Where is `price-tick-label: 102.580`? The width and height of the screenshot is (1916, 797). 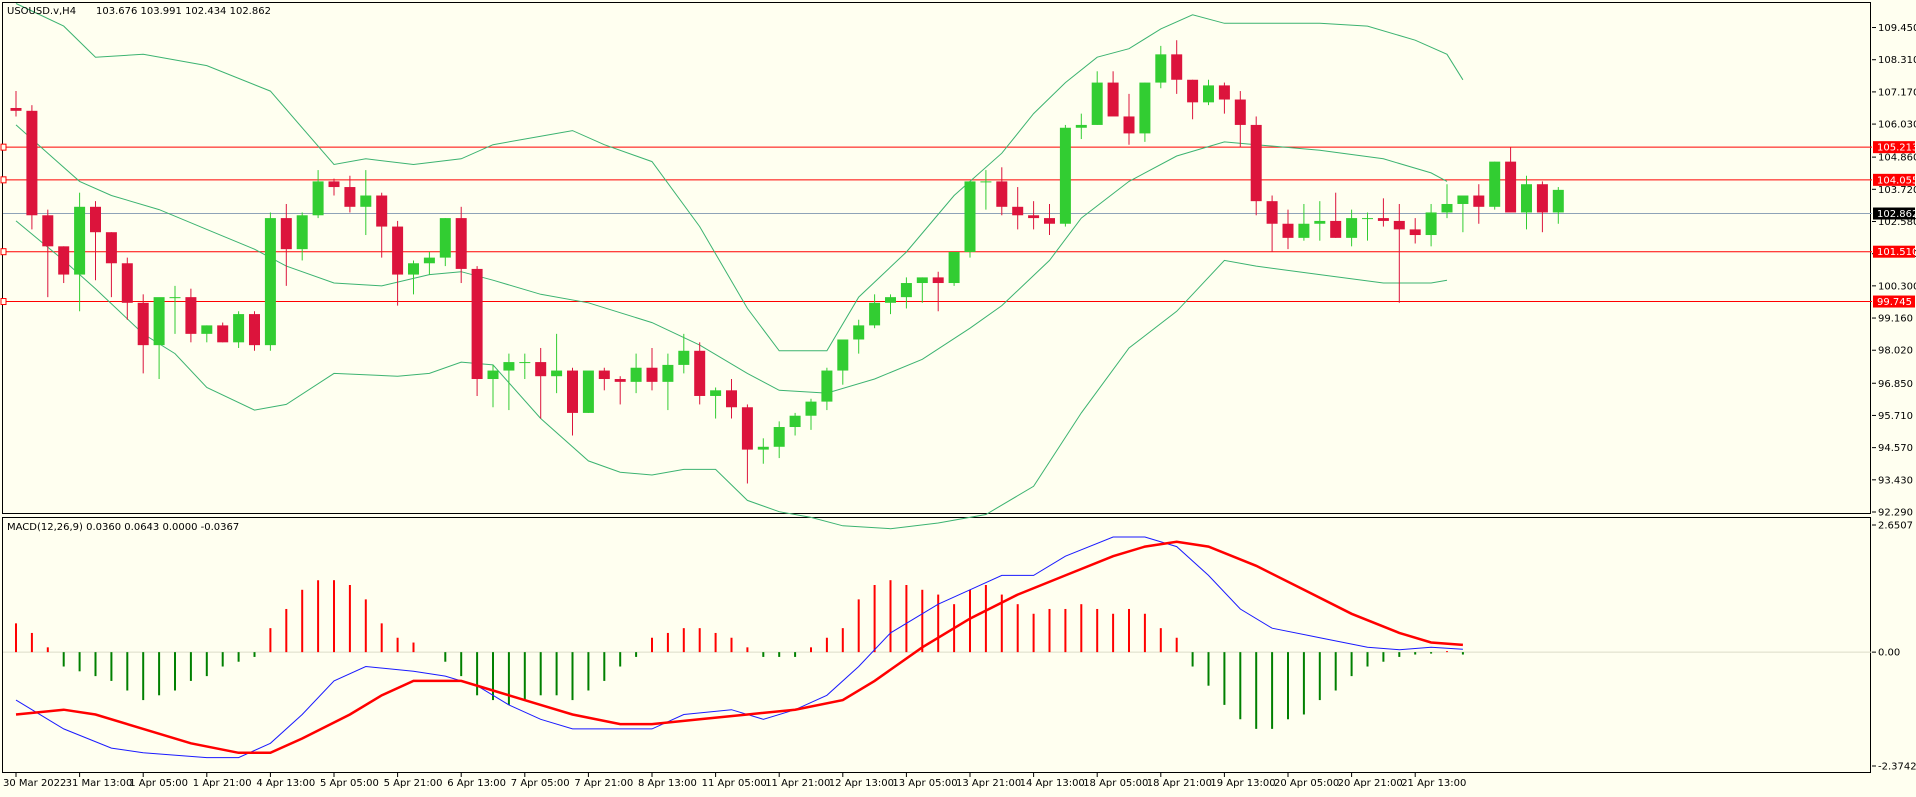
price-tick-label: 102.580 is located at coordinates (1897, 222).